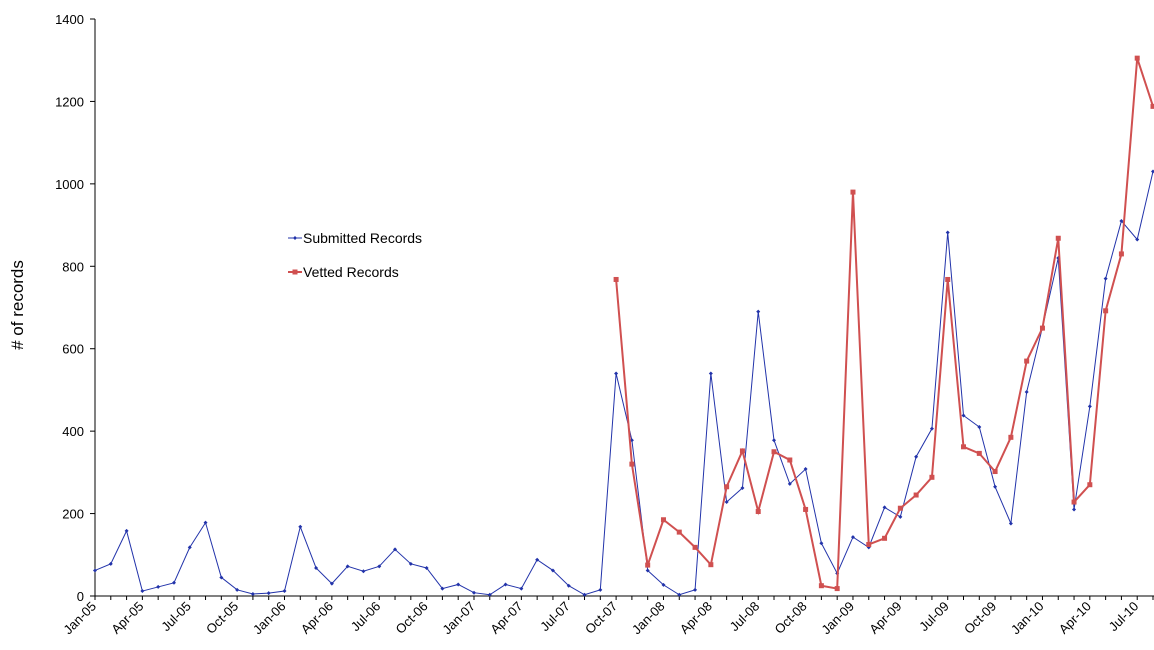 The image size is (1154, 650). I want to click on legend-item-vetted: Vetted Records, so click(343, 272).